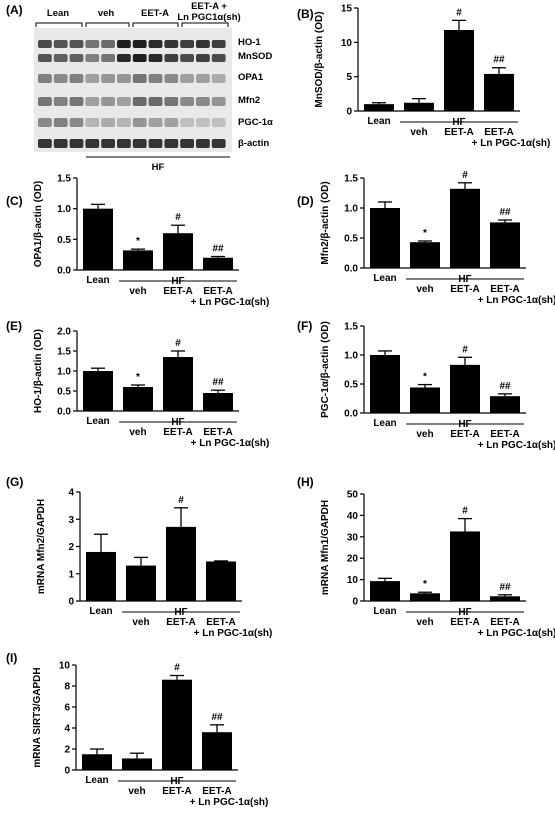 The height and width of the screenshot is (818, 555). What do you see at coordinates (107, 24) in the screenshot?
I see `blot-bracket-veh` at bounding box center [107, 24].